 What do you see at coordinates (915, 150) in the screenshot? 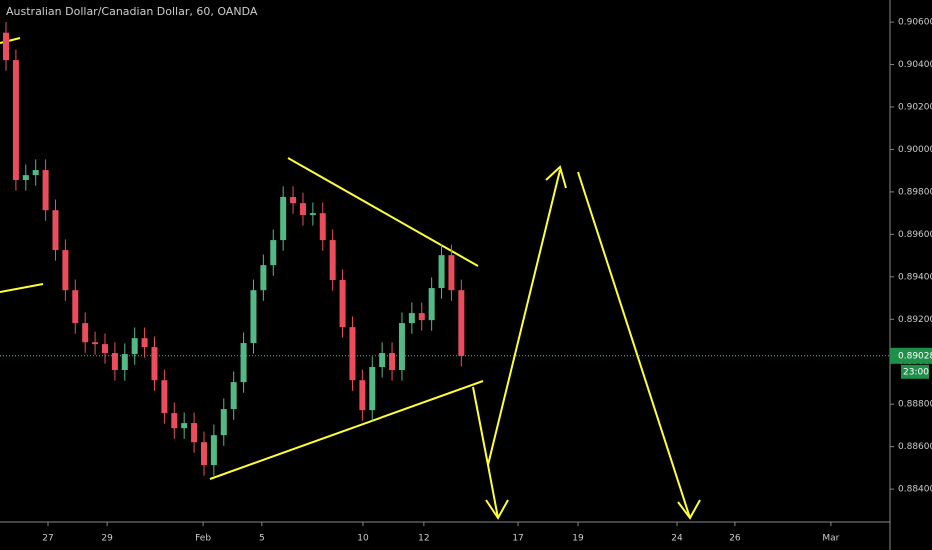
I see `y-tick-label: 0.90000` at bounding box center [915, 150].